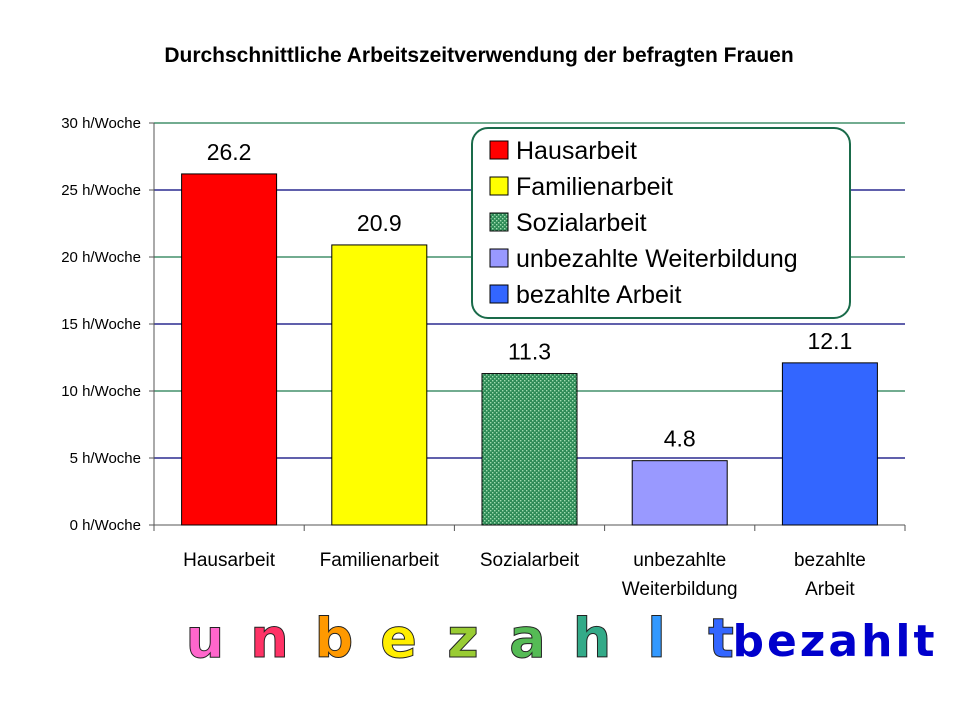 The image size is (958, 704). Describe the element at coordinates (598, 295) in the screenshot. I see `legend-label: bezahlte Arbeit` at that location.